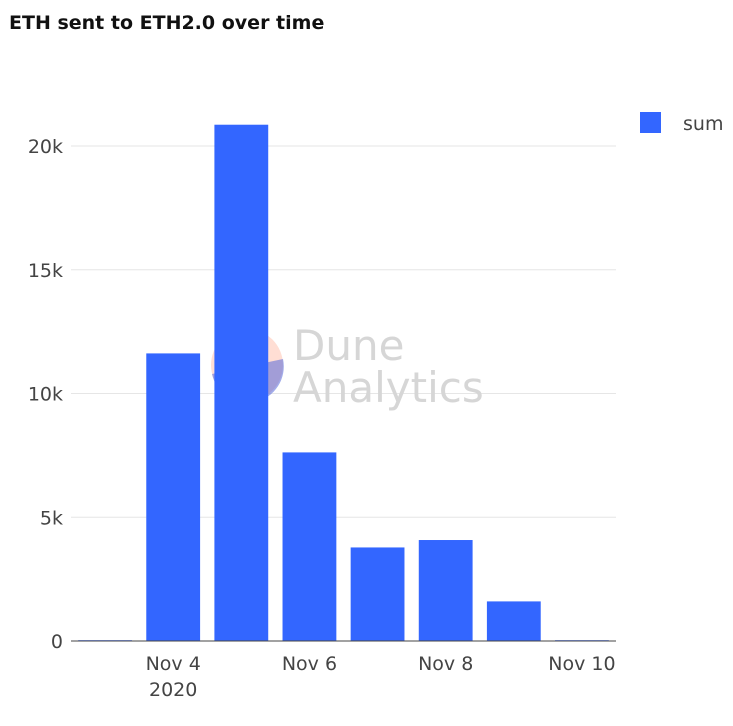  What do you see at coordinates (45, 271) in the screenshot?
I see `y-tick-label: 15k` at bounding box center [45, 271].